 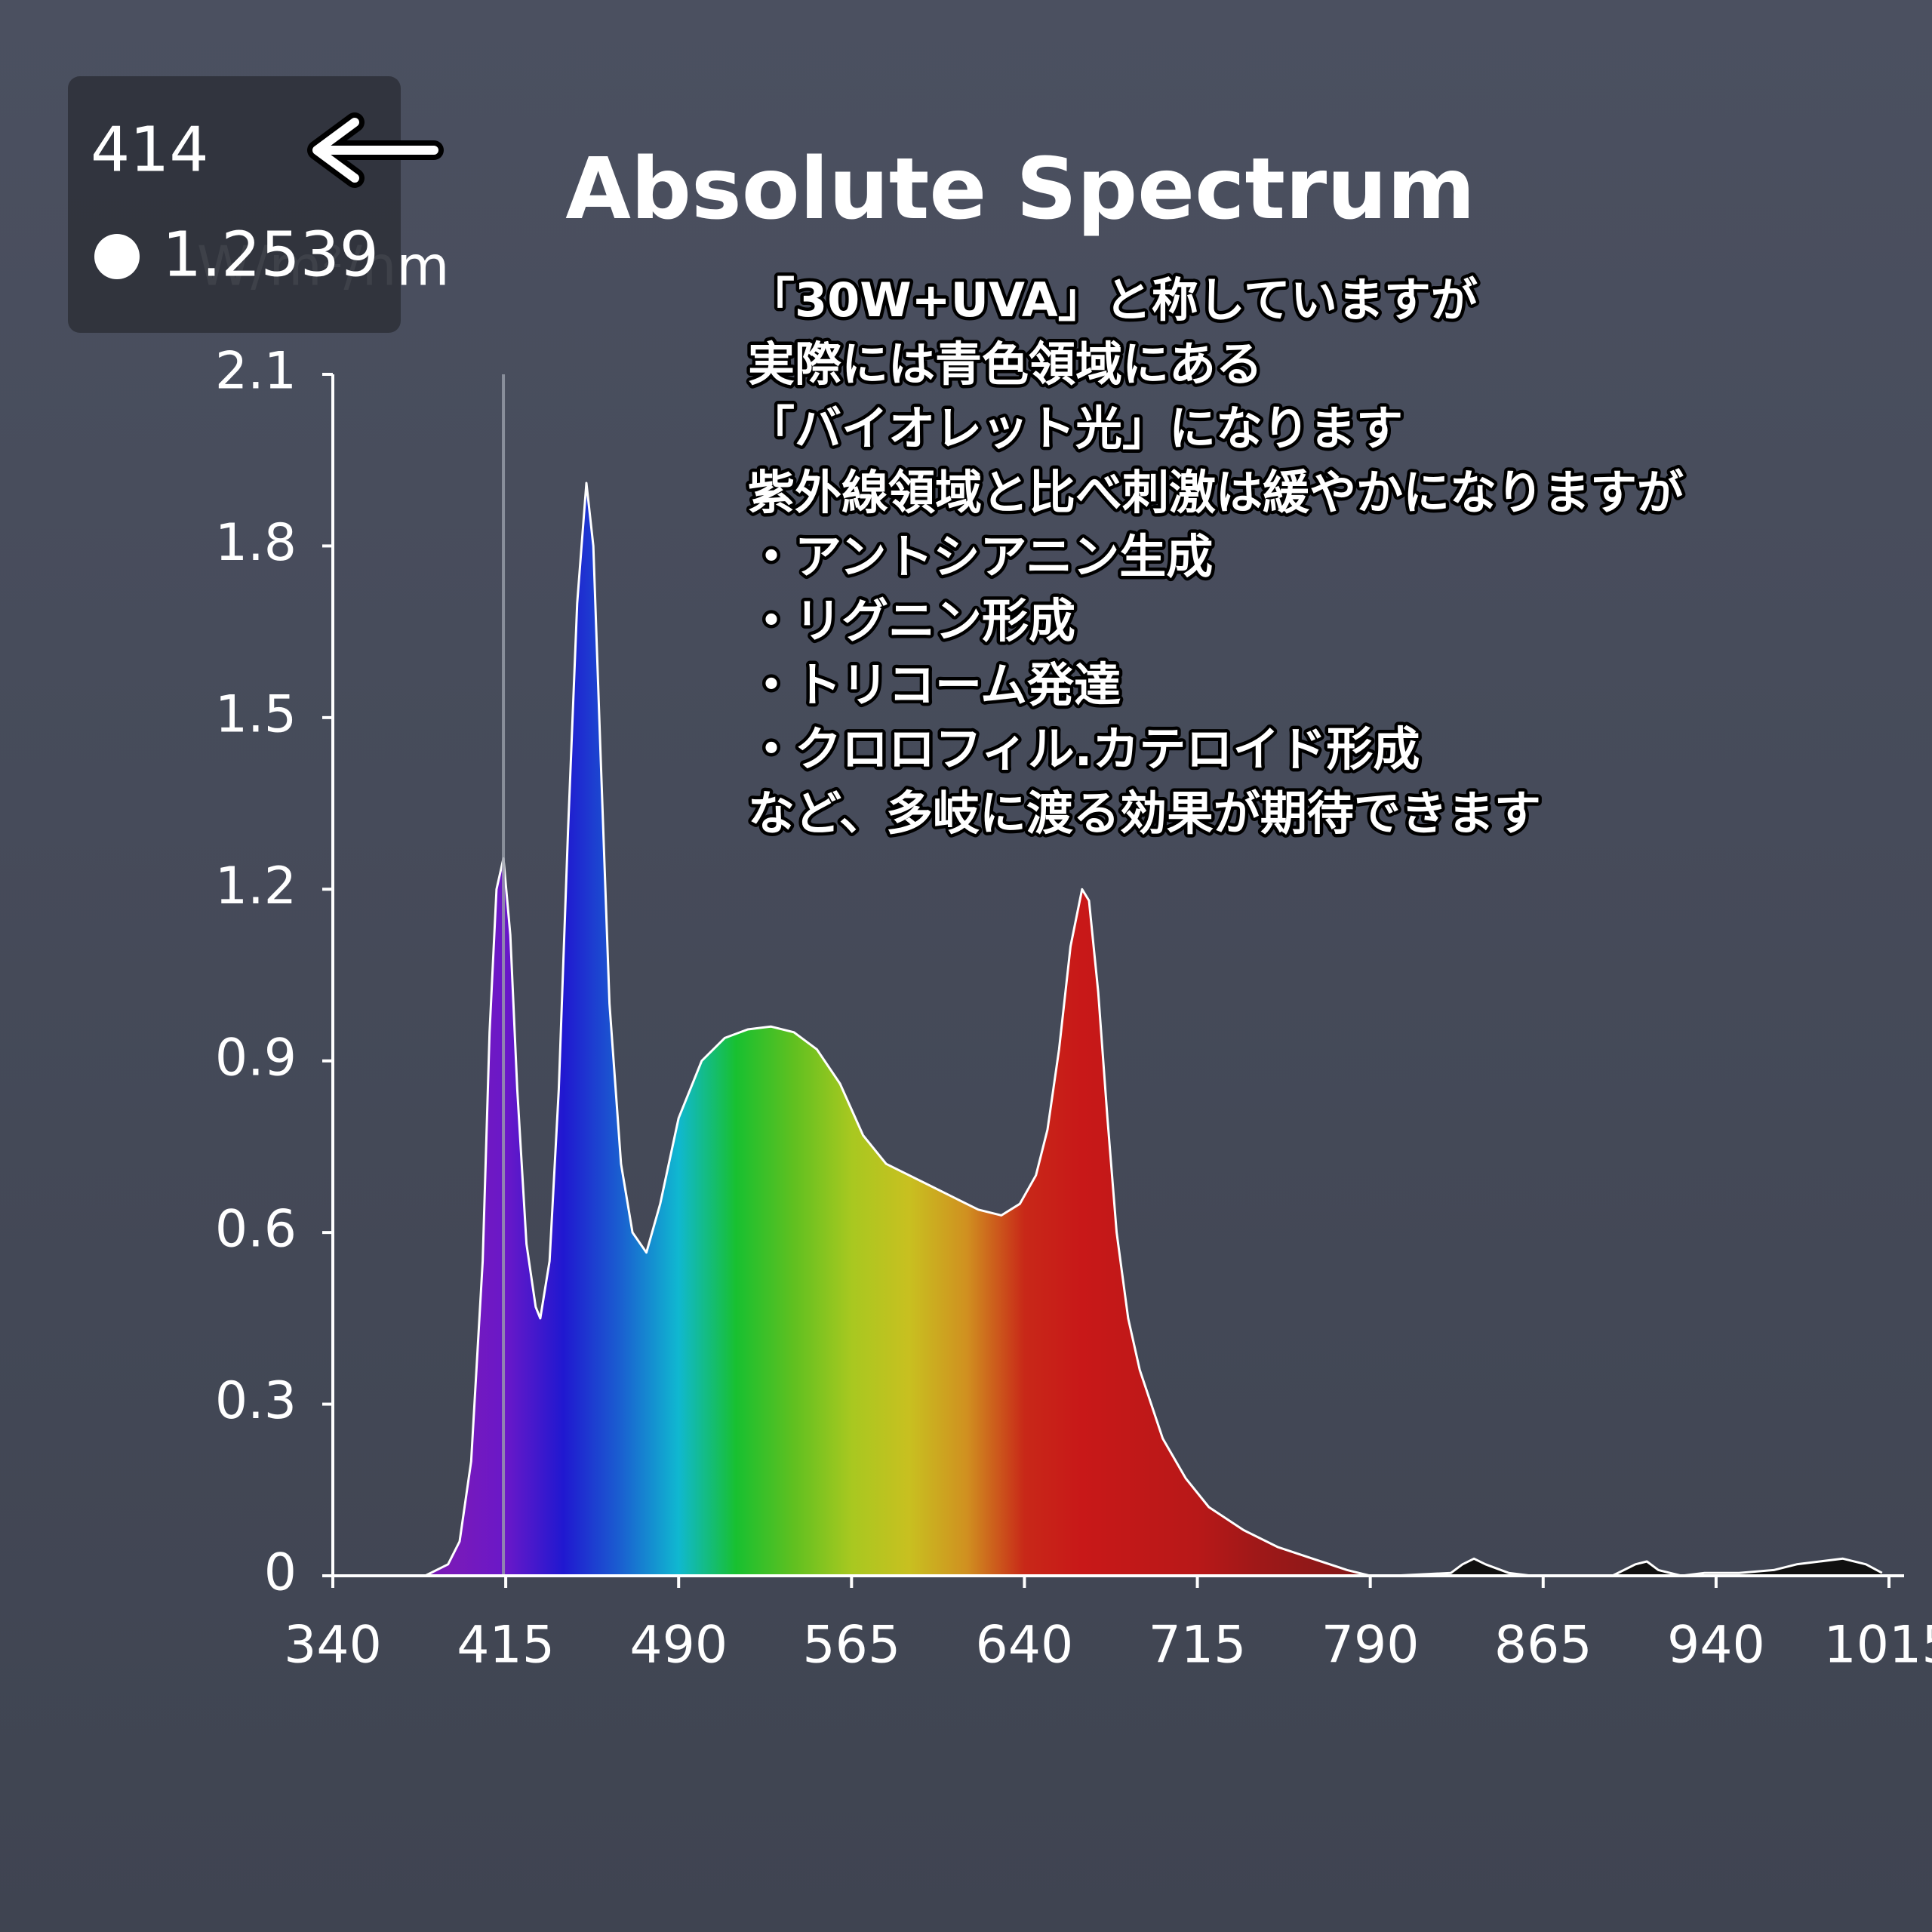 I want to click on x-tick-label: 490, so click(x=678, y=1645).